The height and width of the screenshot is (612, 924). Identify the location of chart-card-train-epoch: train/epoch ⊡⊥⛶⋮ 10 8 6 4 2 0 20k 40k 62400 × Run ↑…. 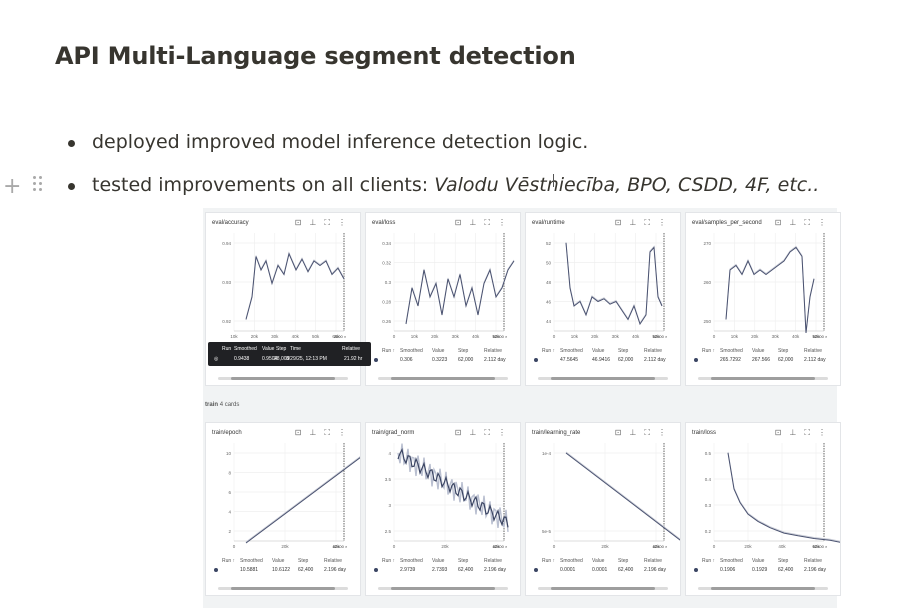
(283, 509).